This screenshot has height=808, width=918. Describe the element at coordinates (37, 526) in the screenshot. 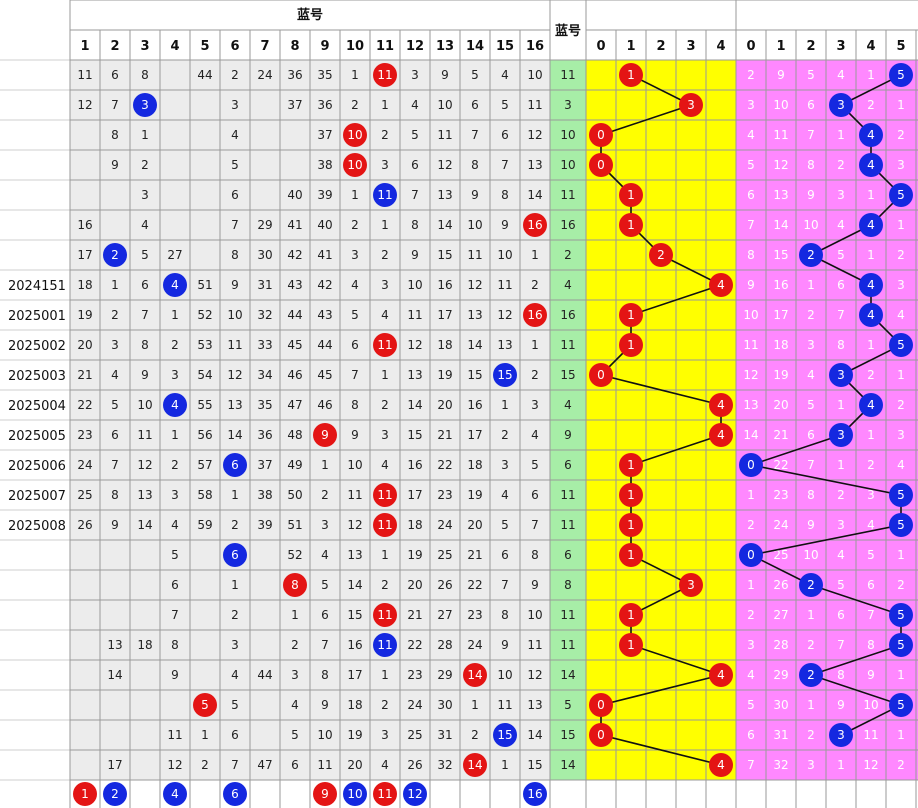

I see `period-label: 2025008` at that location.